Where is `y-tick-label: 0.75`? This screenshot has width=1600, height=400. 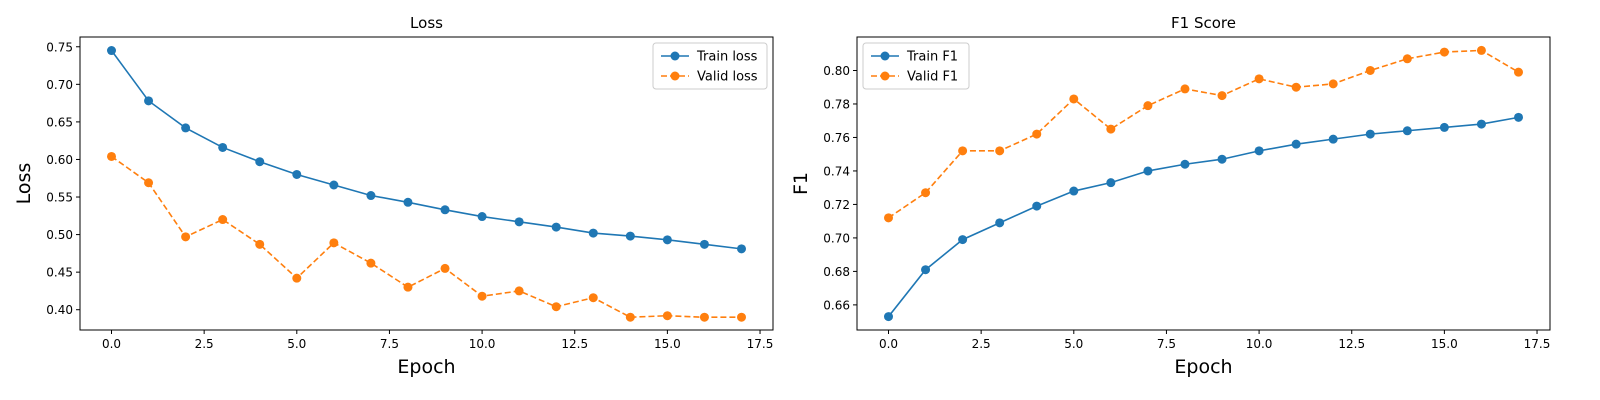
y-tick-label: 0.75 is located at coordinates (59, 47).